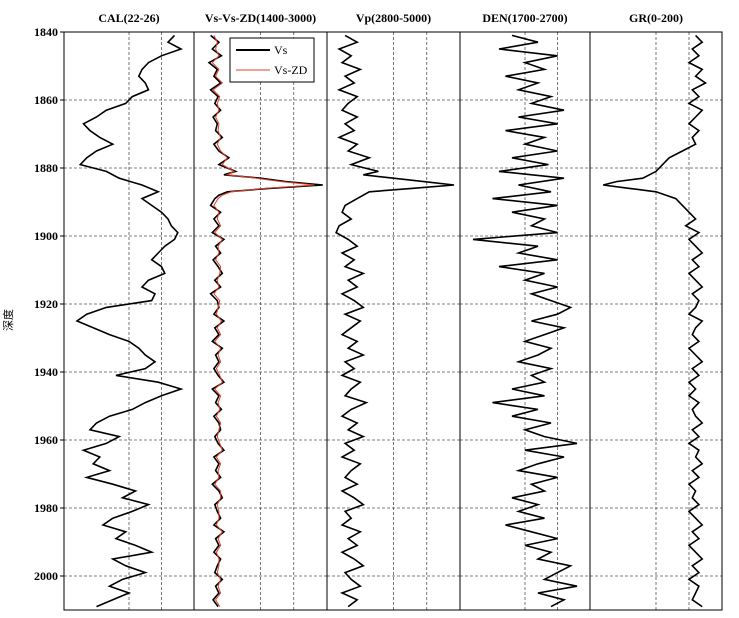 This screenshot has height=618, width=739. What do you see at coordinates (656, 18) in the screenshot?
I see `track-title: GR(0-200)` at bounding box center [656, 18].